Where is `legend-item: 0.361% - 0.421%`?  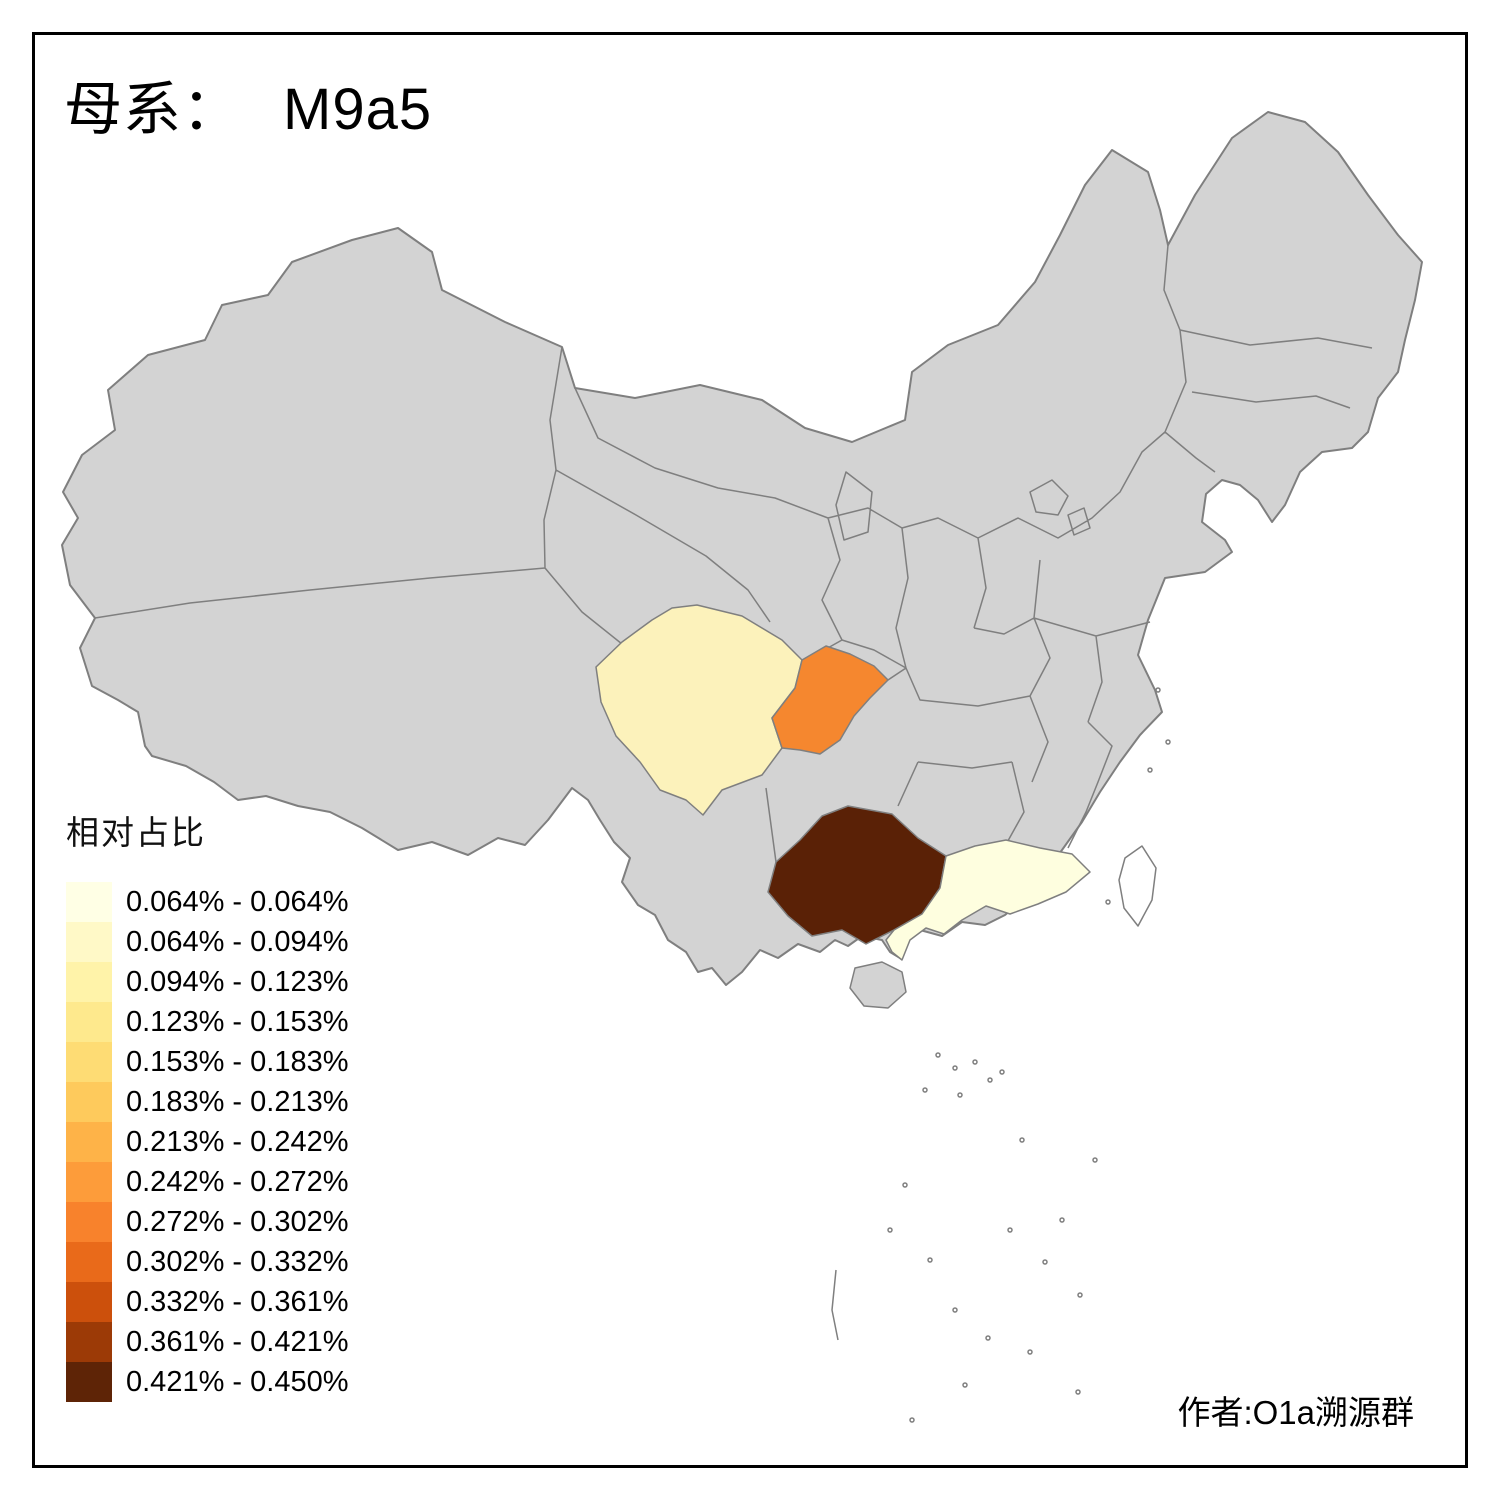 legend-item: 0.361% - 0.421% is located at coordinates (207, 1342).